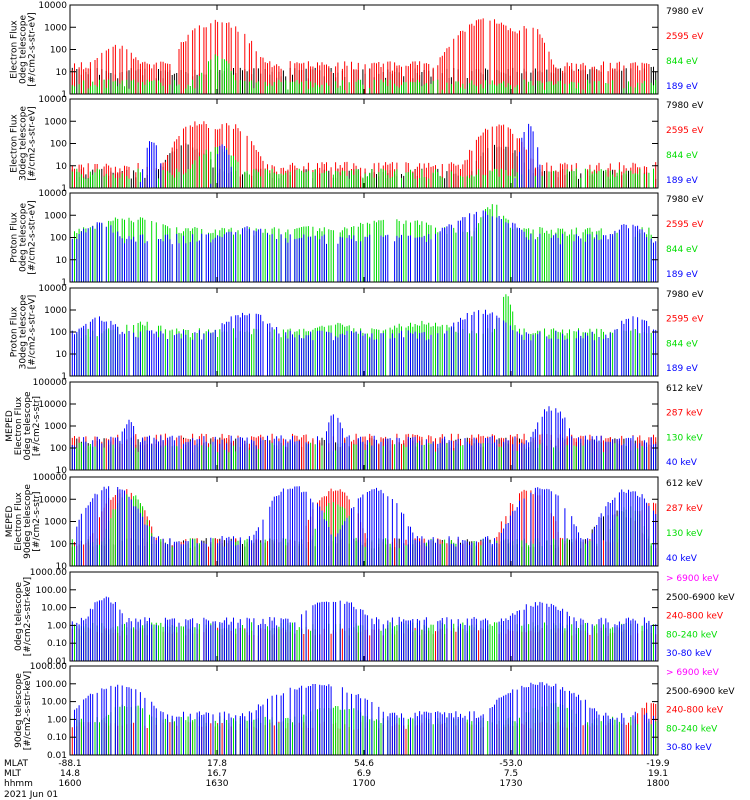  Describe the element at coordinates (364, 764) in the screenshot. I see `x-tick-mlat: 54.6` at that location.